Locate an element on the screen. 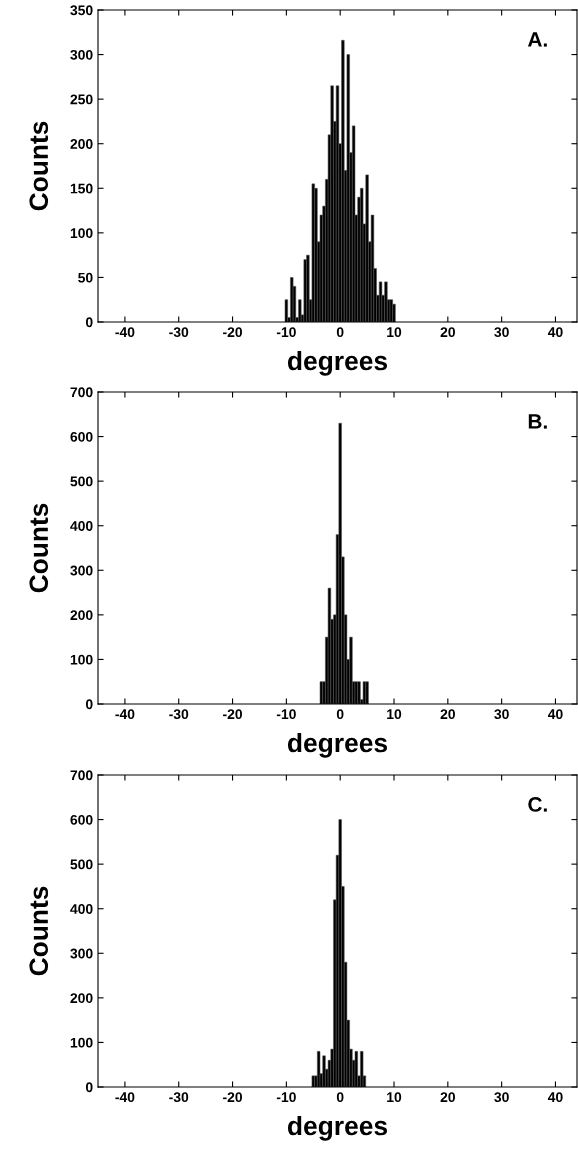 Image resolution: width=578 pixels, height=1175 pixels. y-tick-label: 250 is located at coordinates (81, 99).